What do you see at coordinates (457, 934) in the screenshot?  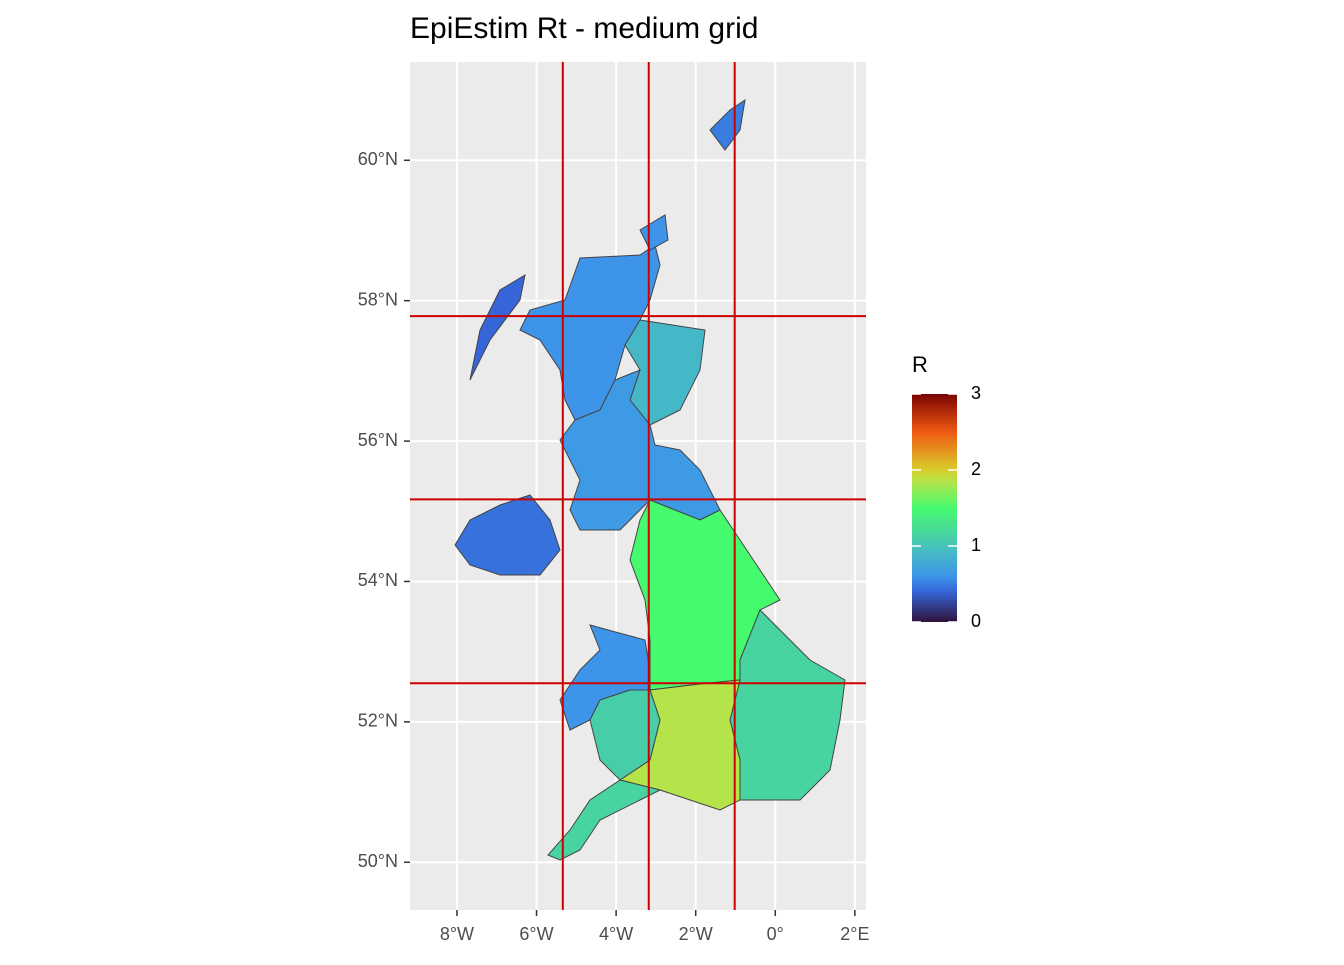 I see `x-tick-label: 8°W` at bounding box center [457, 934].